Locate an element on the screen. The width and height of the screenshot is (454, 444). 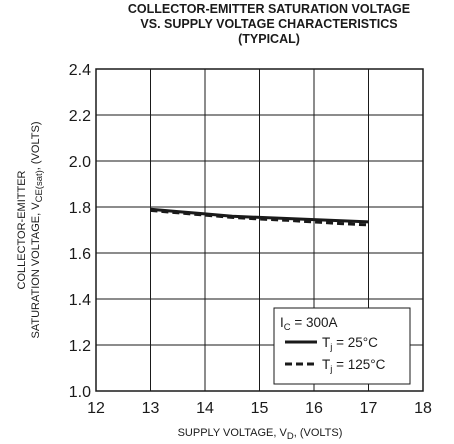
y-tick-label: 2.4 is located at coordinates (80, 70).